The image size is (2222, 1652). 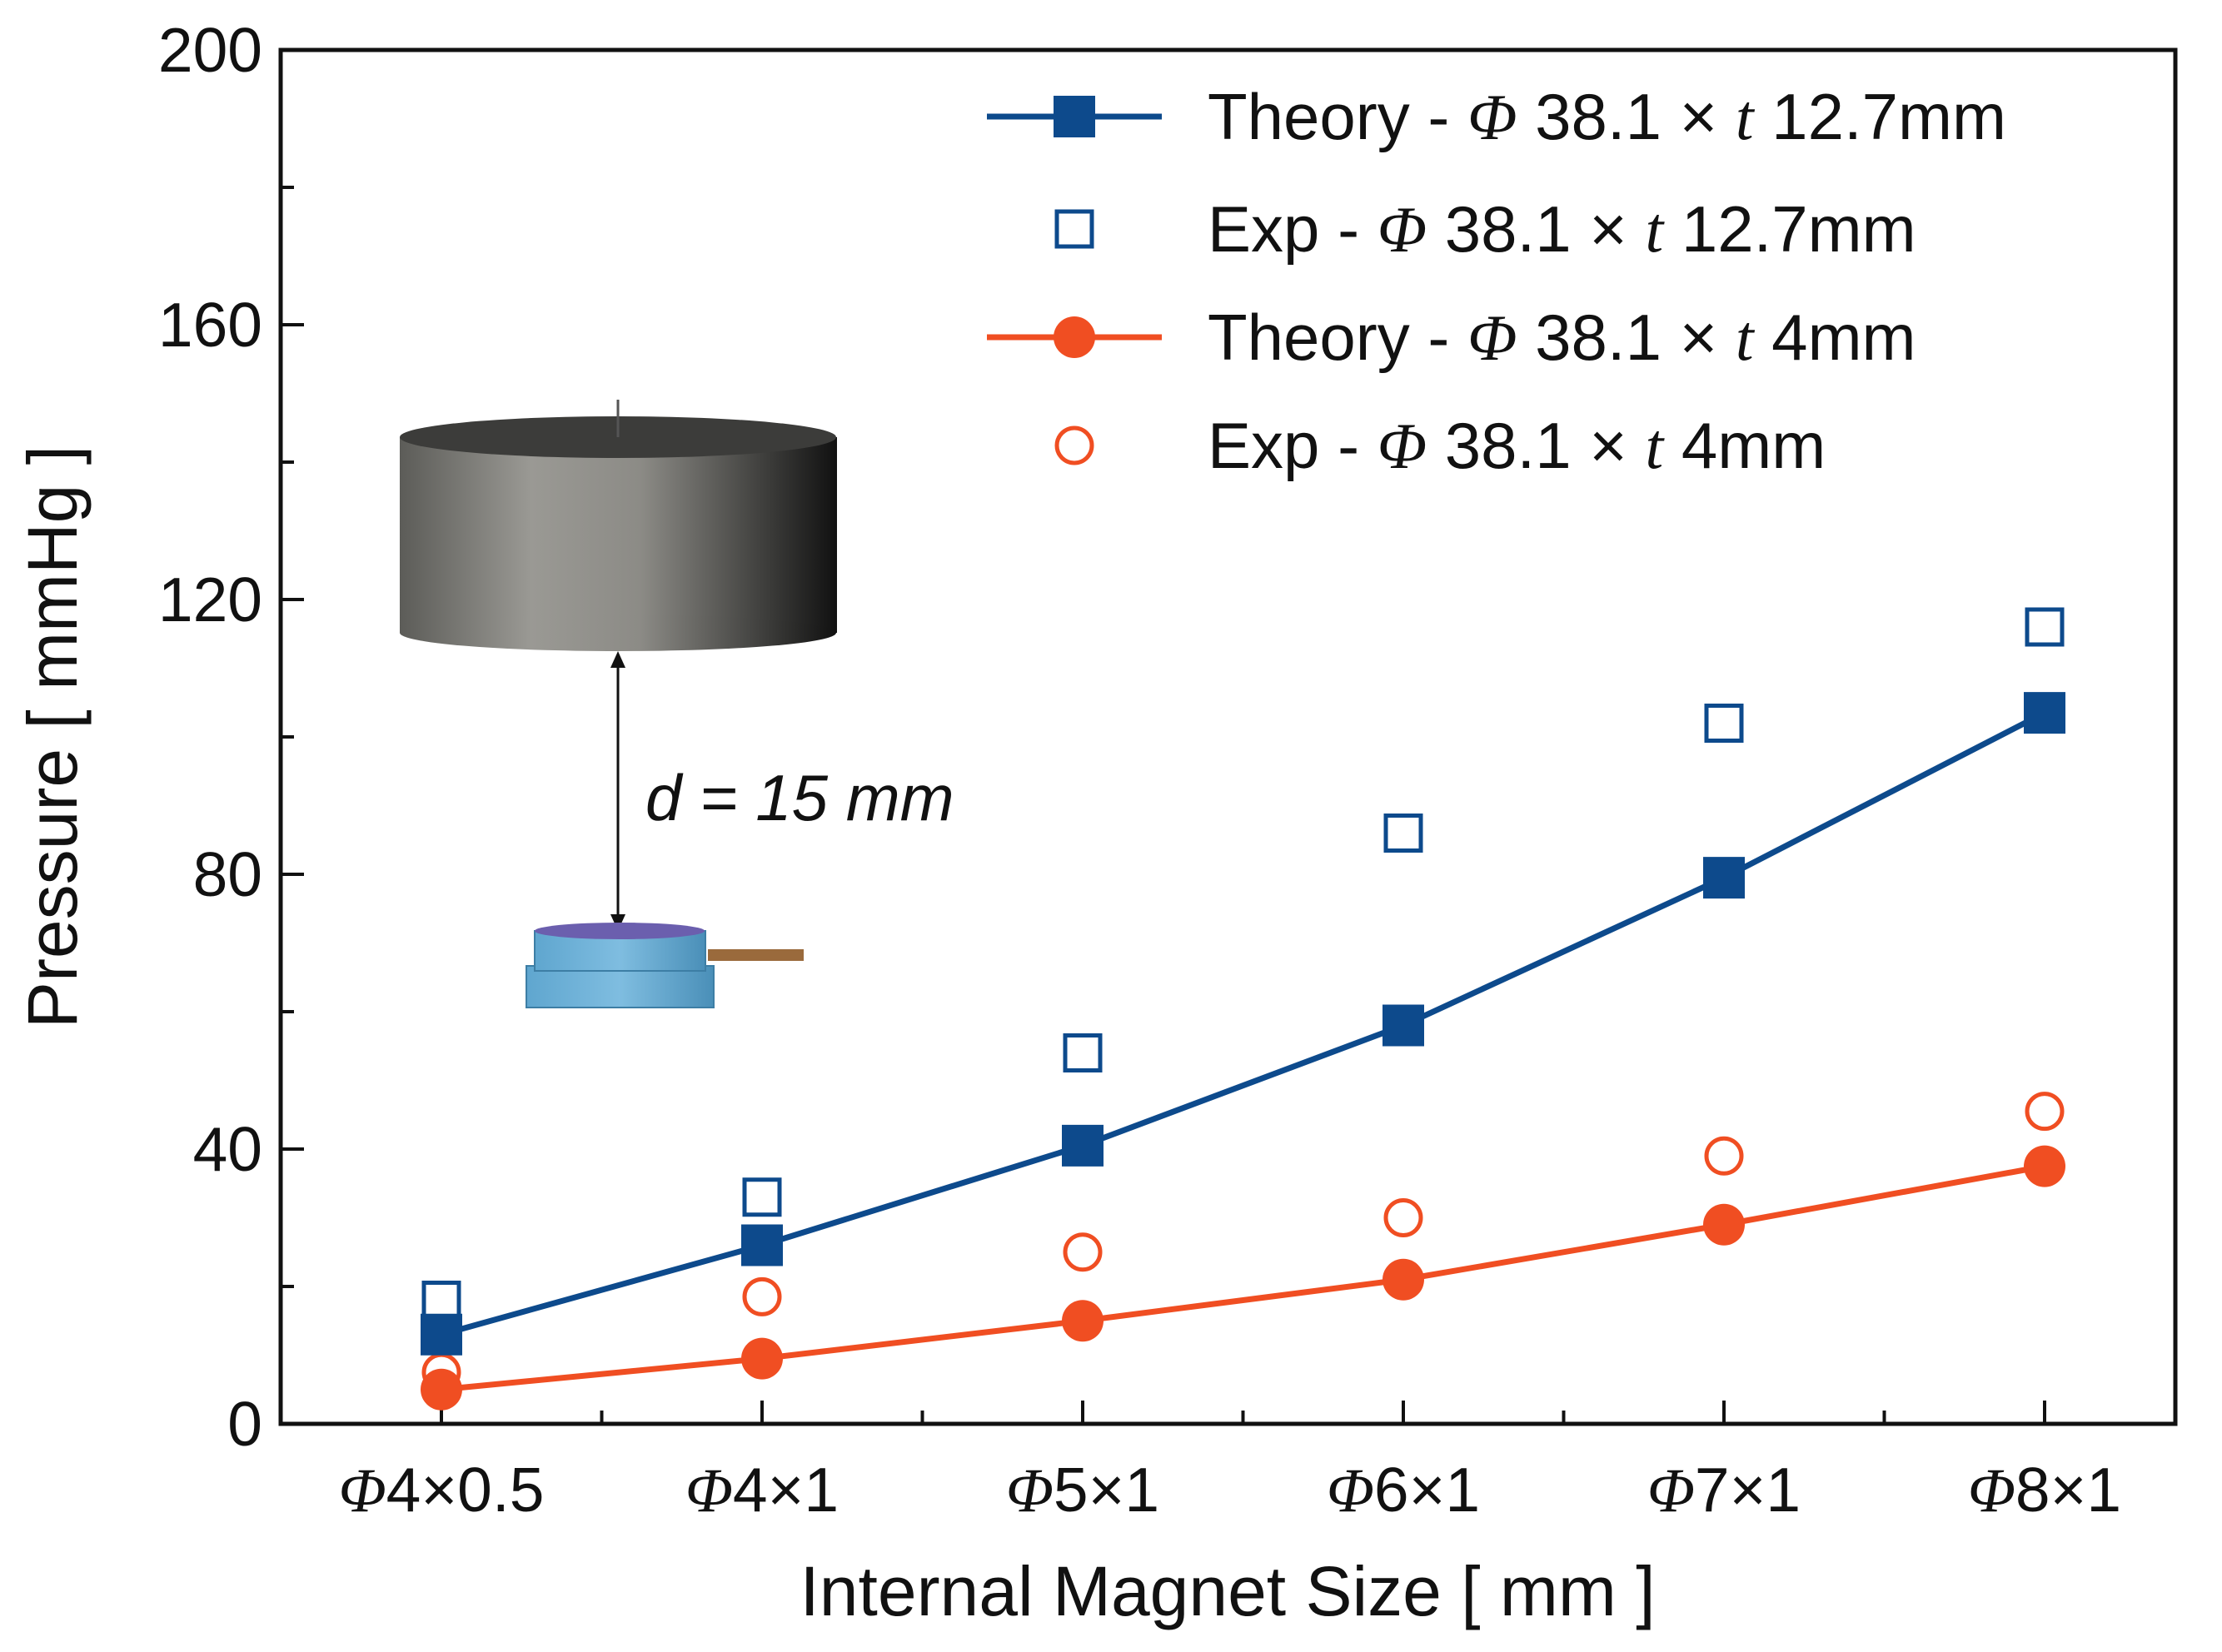 I want to click on x-tick-label: Φ8×1, so click(x=2044, y=1490).